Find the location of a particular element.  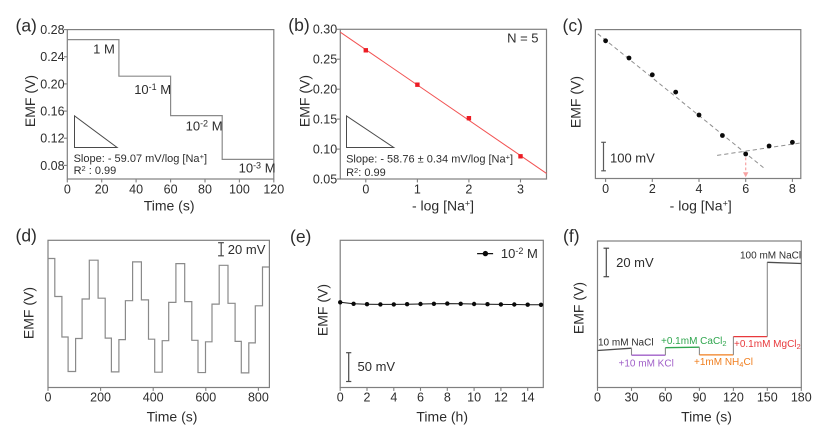

svg-text: R2 : 0.99 is located at coordinates (95, 170).